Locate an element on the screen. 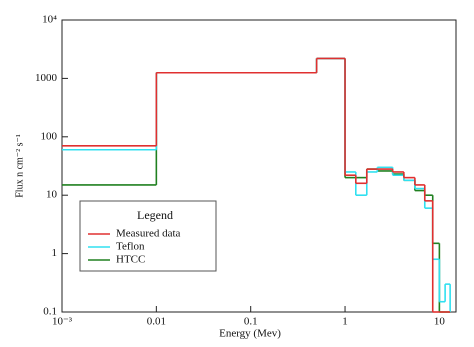 The image size is (474, 347). x-axis-label: Energy (Mev) is located at coordinates (250, 334).